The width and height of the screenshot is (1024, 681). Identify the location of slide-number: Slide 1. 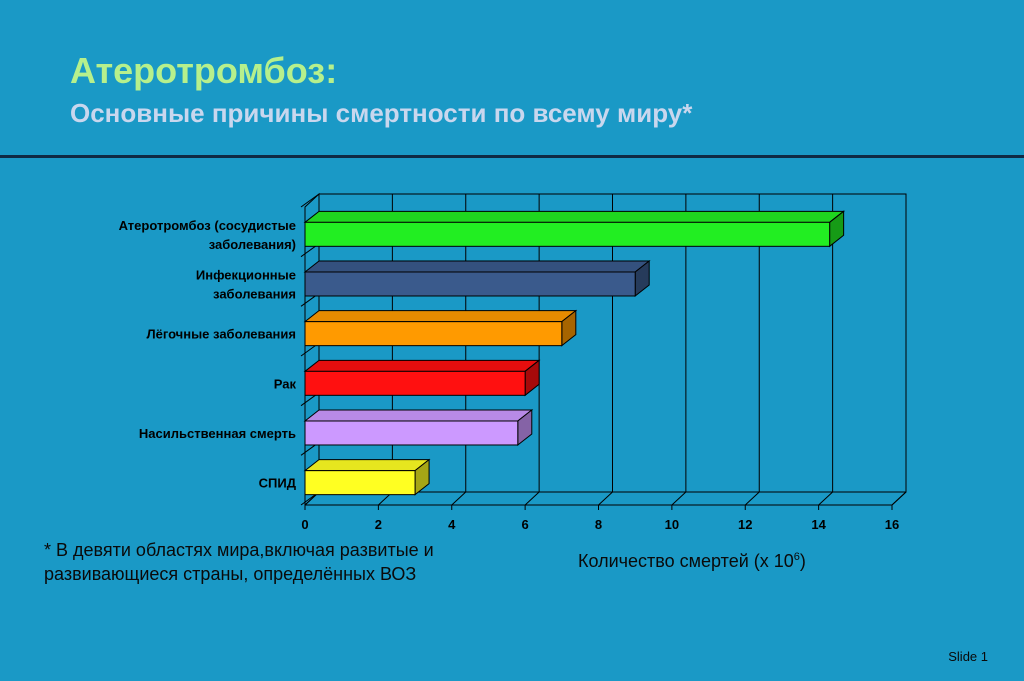
(968, 656).